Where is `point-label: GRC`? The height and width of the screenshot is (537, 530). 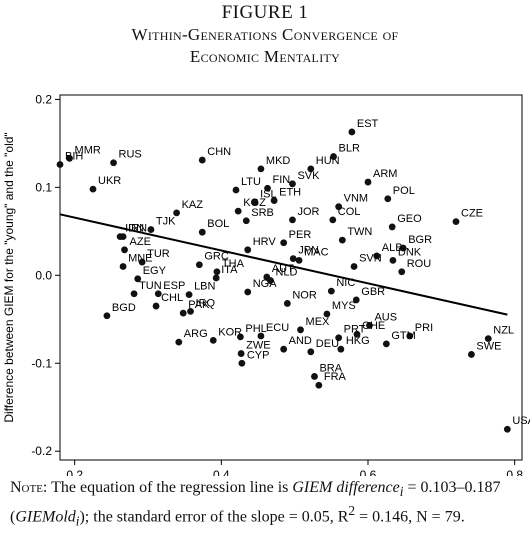 point-label: GRC is located at coordinates (216, 257).